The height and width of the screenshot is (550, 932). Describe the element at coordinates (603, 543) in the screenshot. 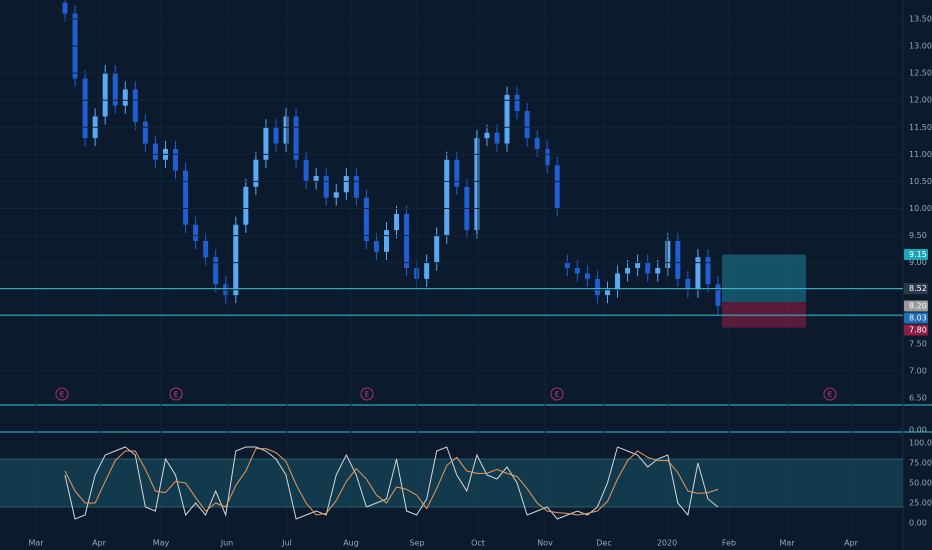

I see `x-tick-label: Dec` at that location.